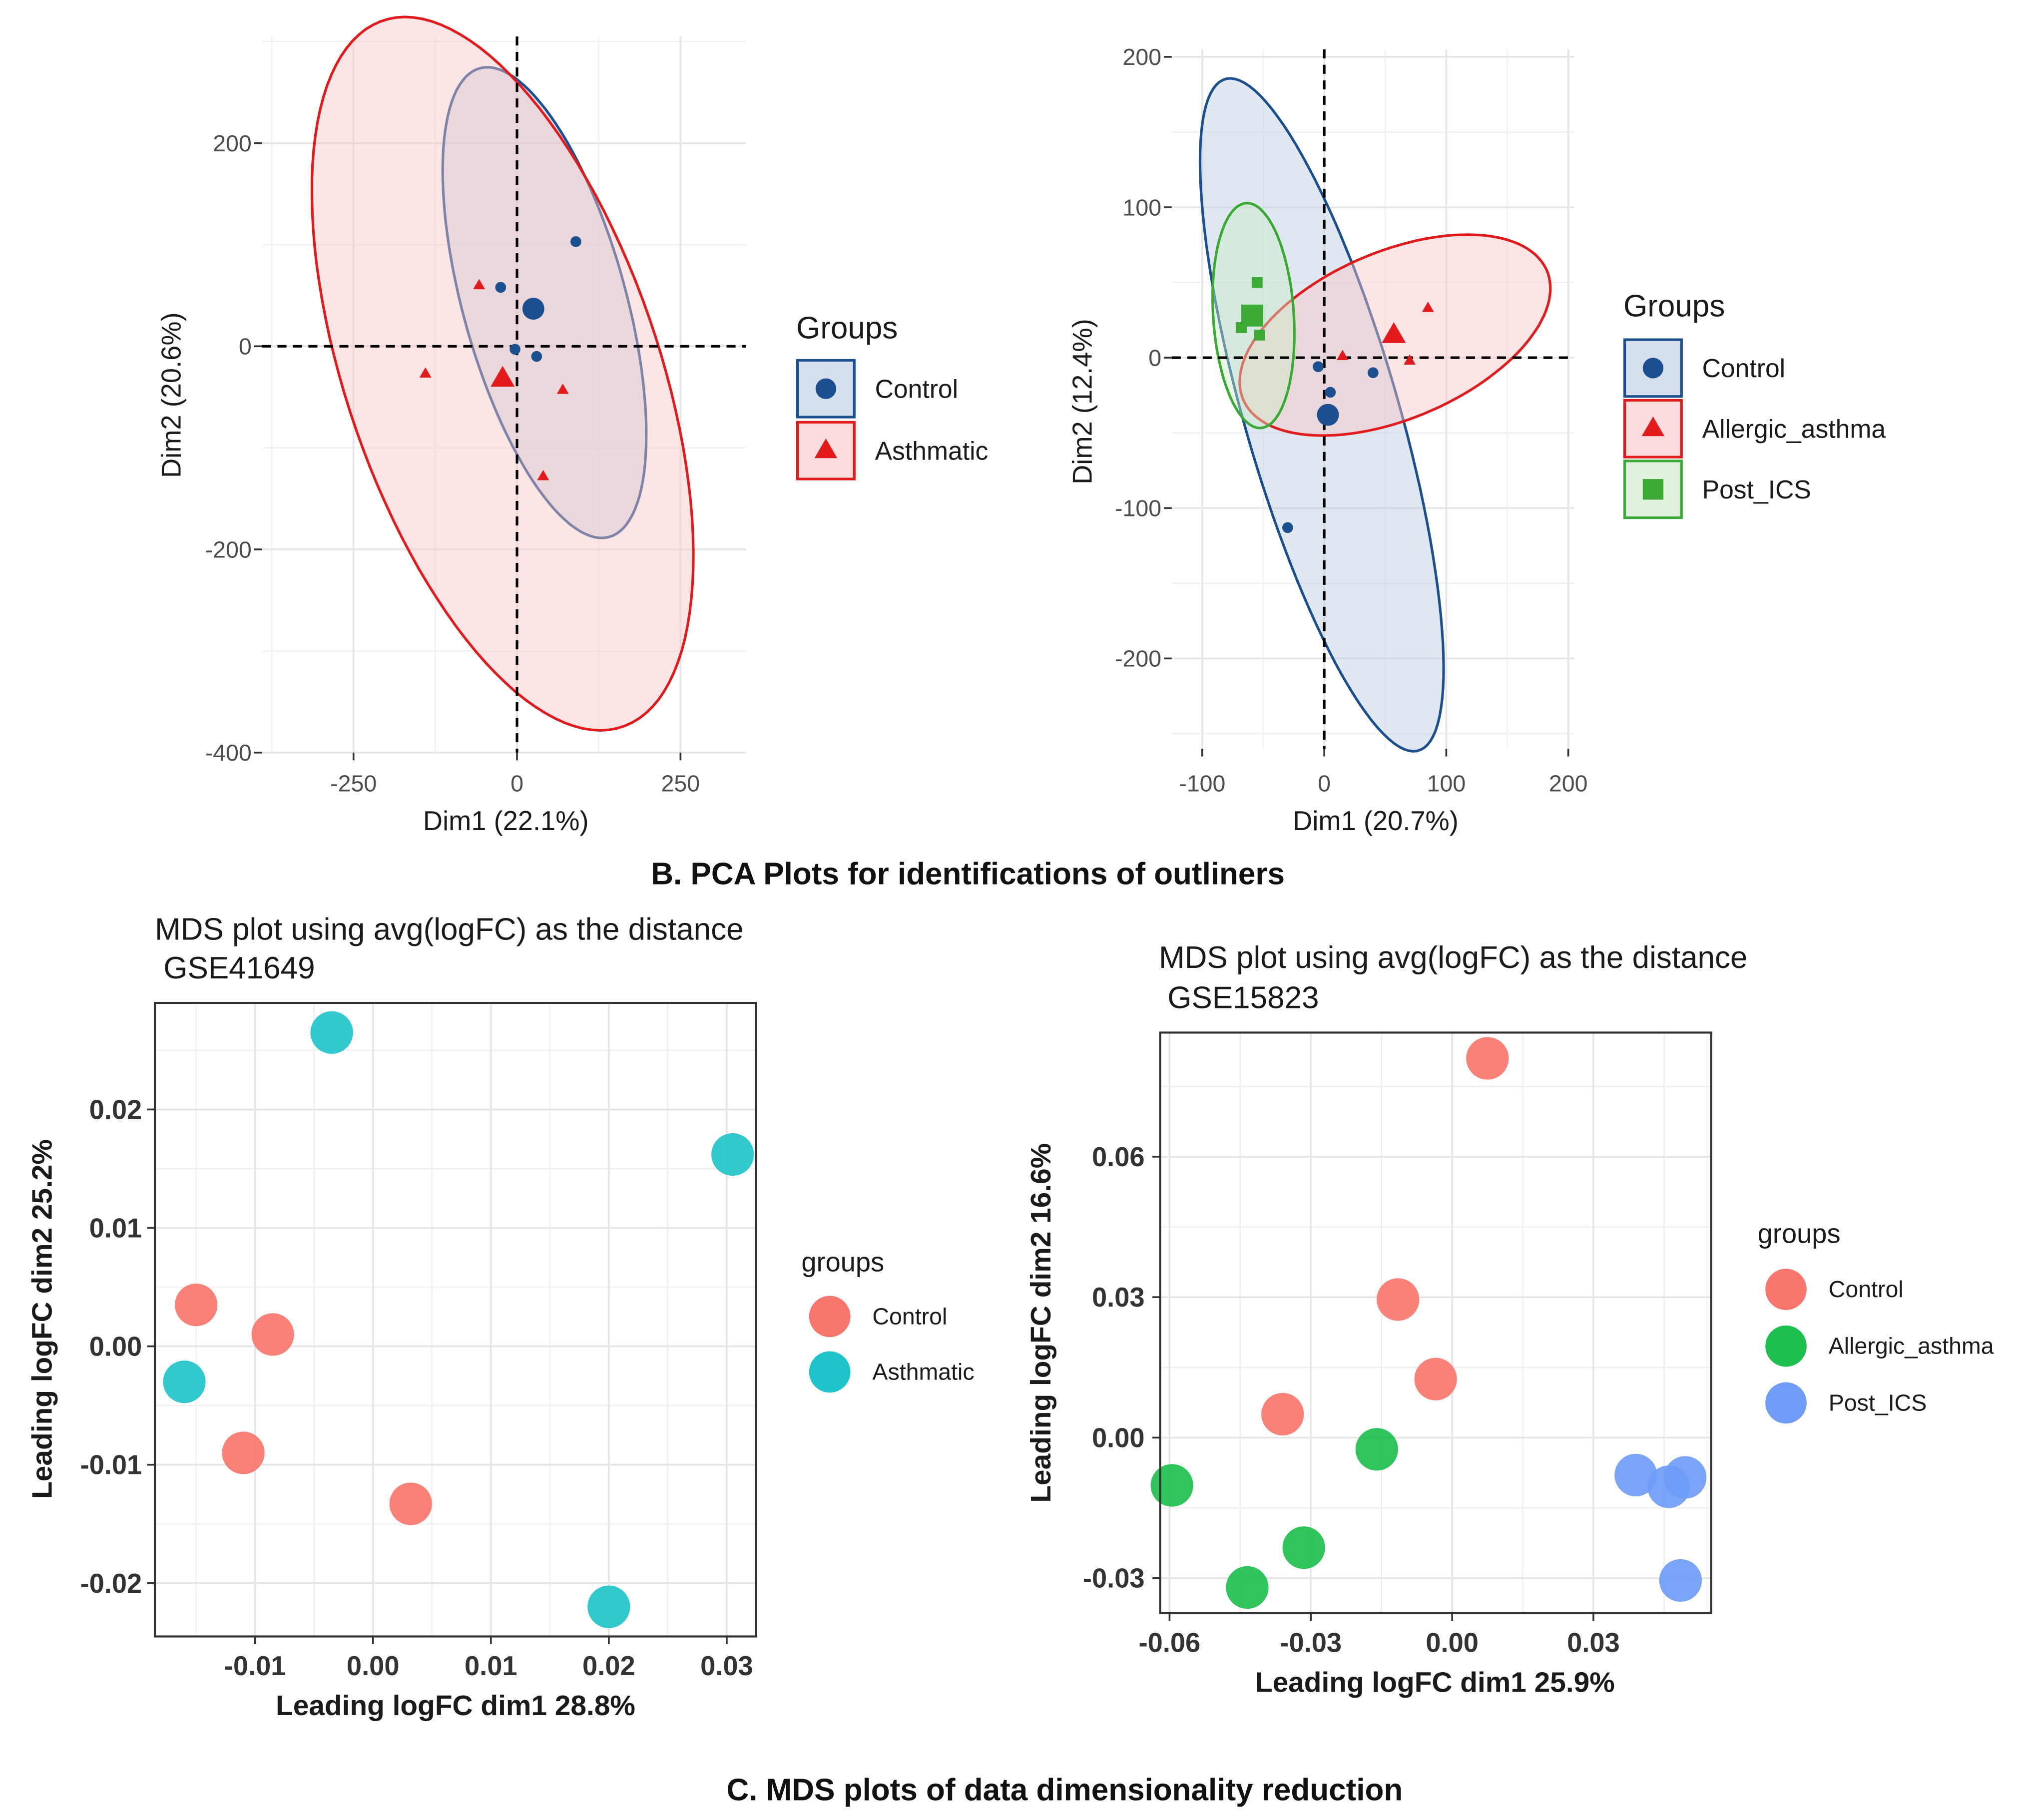 The height and width of the screenshot is (1820, 2017). I want to click on pca1-legend-key-asthmatic, so click(826, 451).